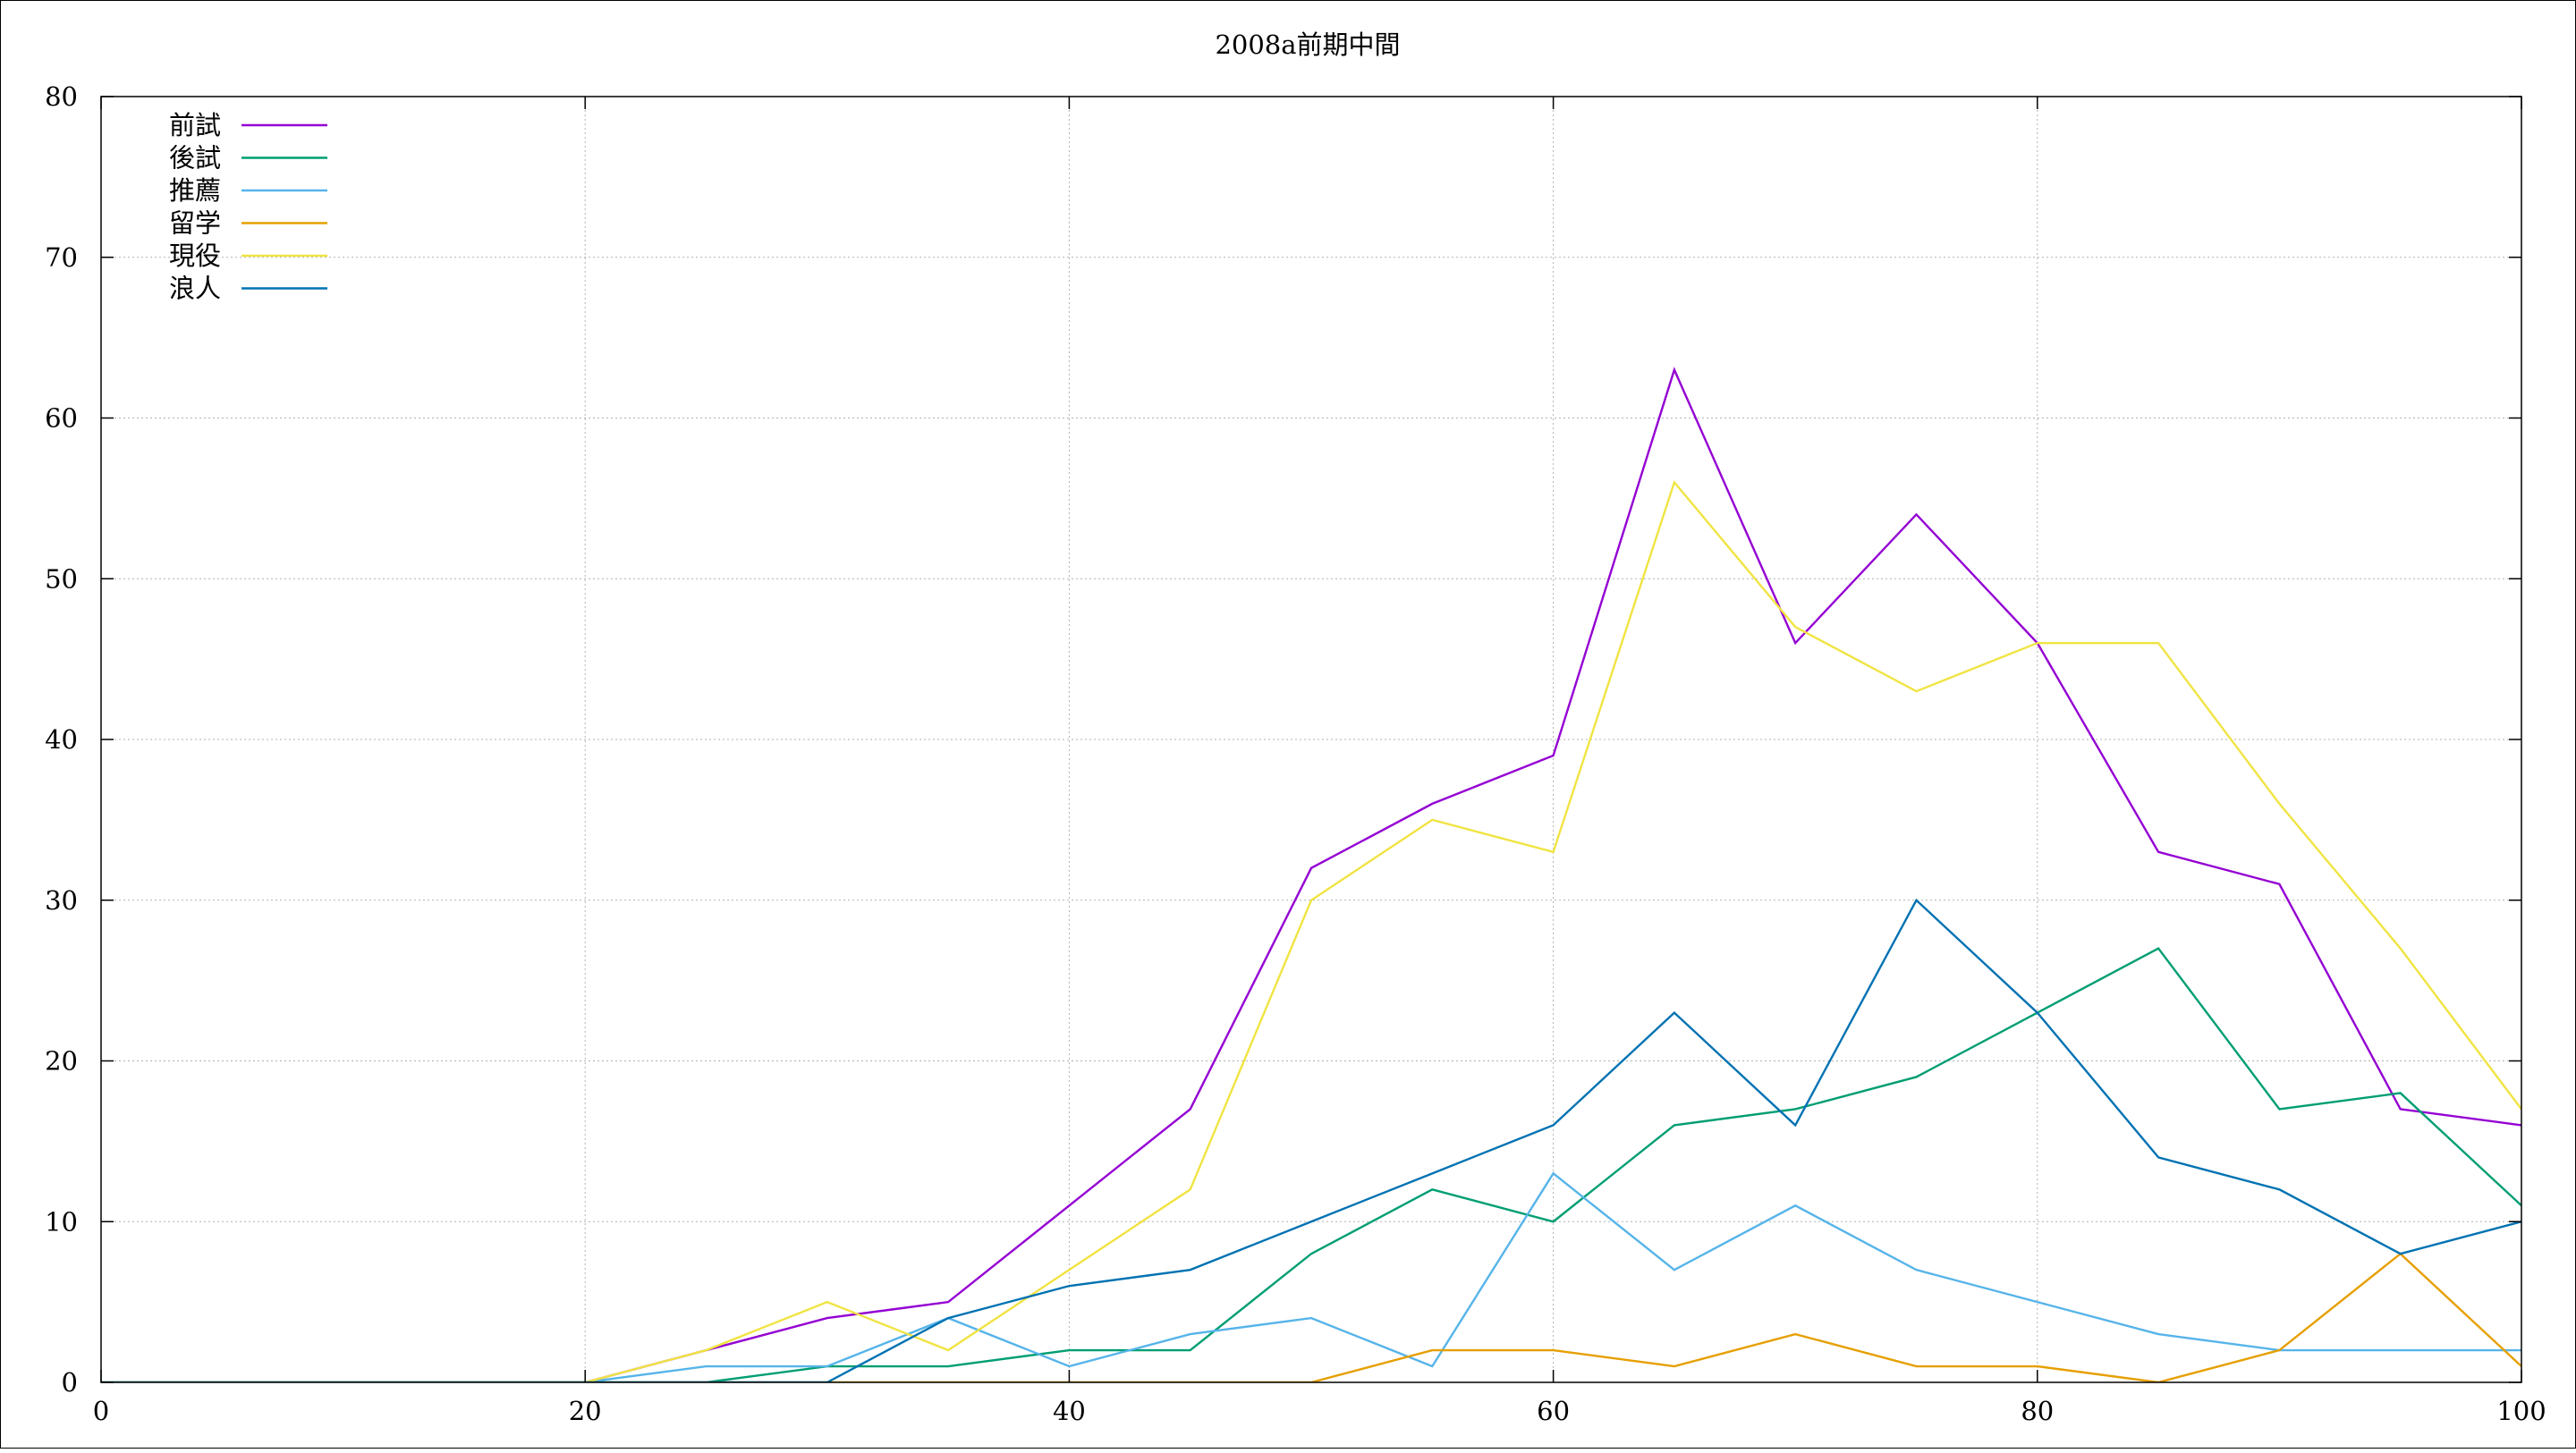 The height and width of the screenshot is (1453, 2576). What do you see at coordinates (2037, 1411) in the screenshot?
I see `x-tick-label: 80` at bounding box center [2037, 1411].